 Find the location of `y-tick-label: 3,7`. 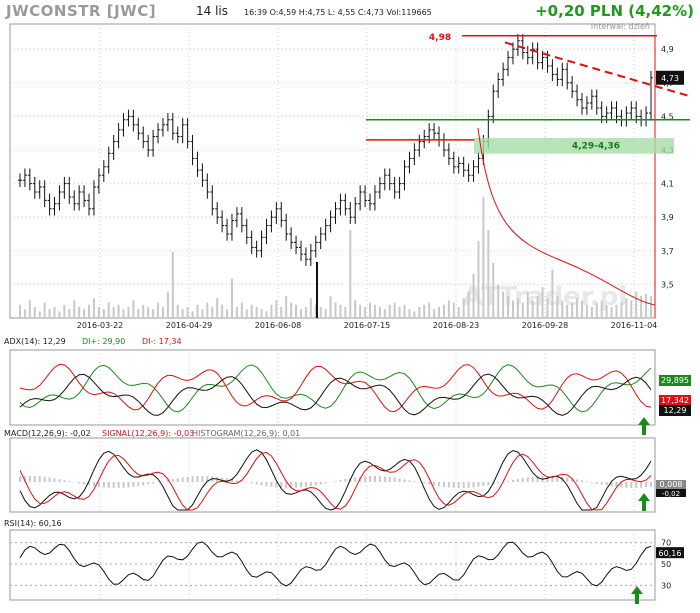

y-tick-label: 3,7 is located at coordinates (667, 251).